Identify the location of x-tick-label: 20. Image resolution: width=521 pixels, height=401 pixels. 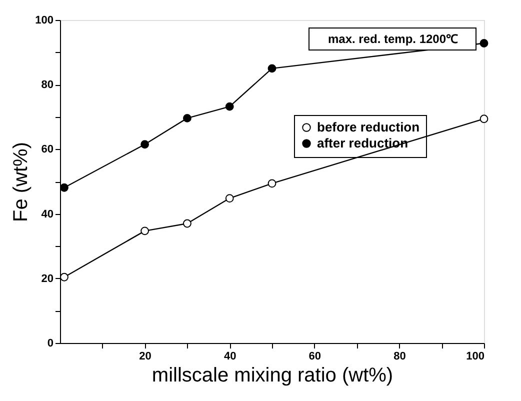
(145, 356).